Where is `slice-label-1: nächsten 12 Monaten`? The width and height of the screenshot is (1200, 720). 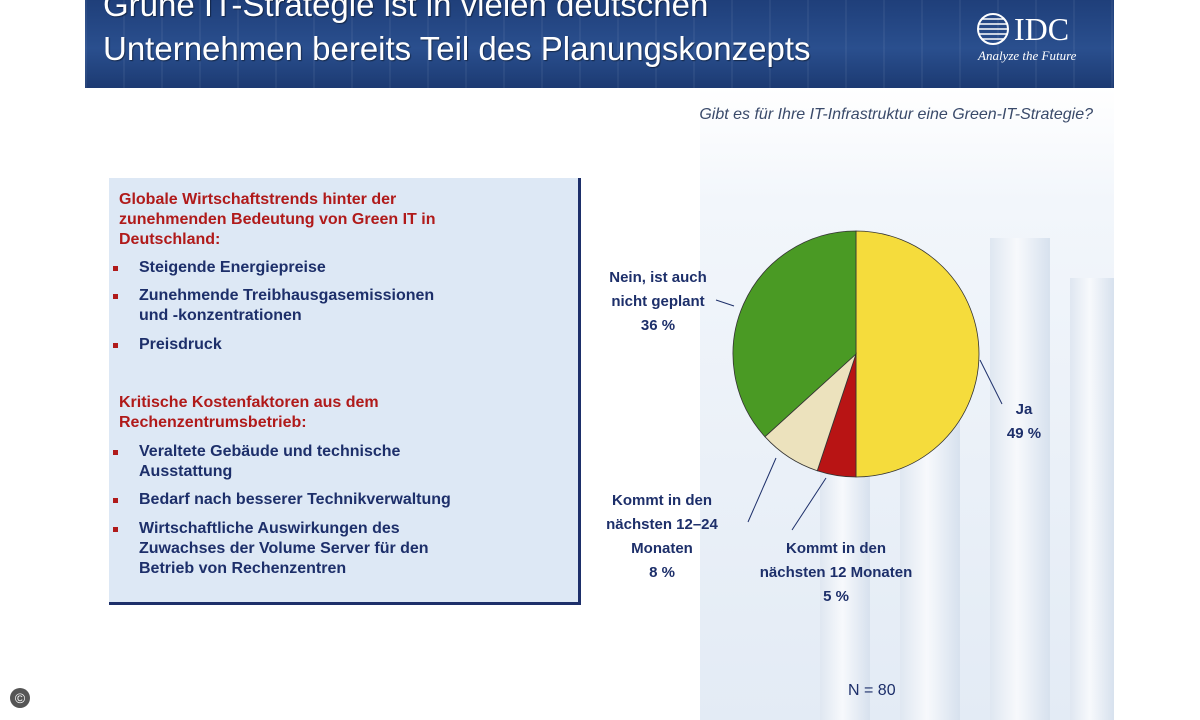
slice-label-1: nächsten 12 Monaten is located at coordinates (836, 572).